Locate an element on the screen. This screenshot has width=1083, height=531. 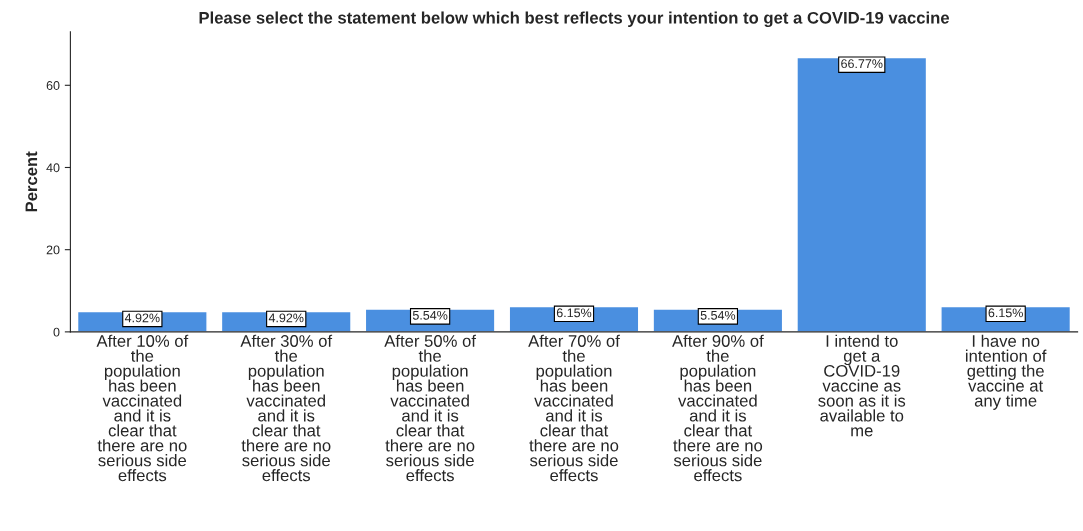
chart-title: Please select the statement below which best reflects your intention to get a COVID-19 vaccine is located at coordinates (574, 19).